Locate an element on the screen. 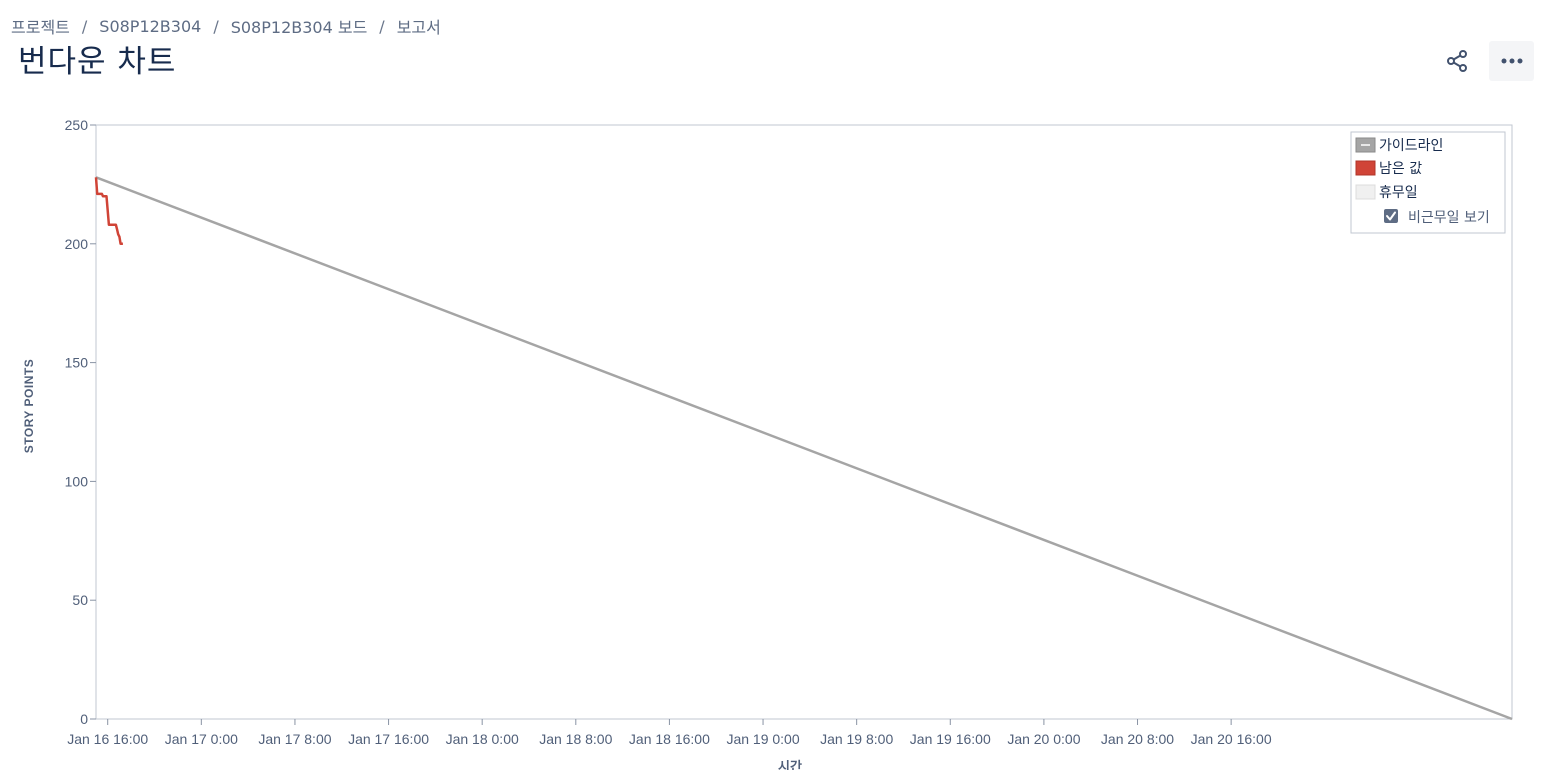  y-tick-label: 150 is located at coordinates (77, 363).